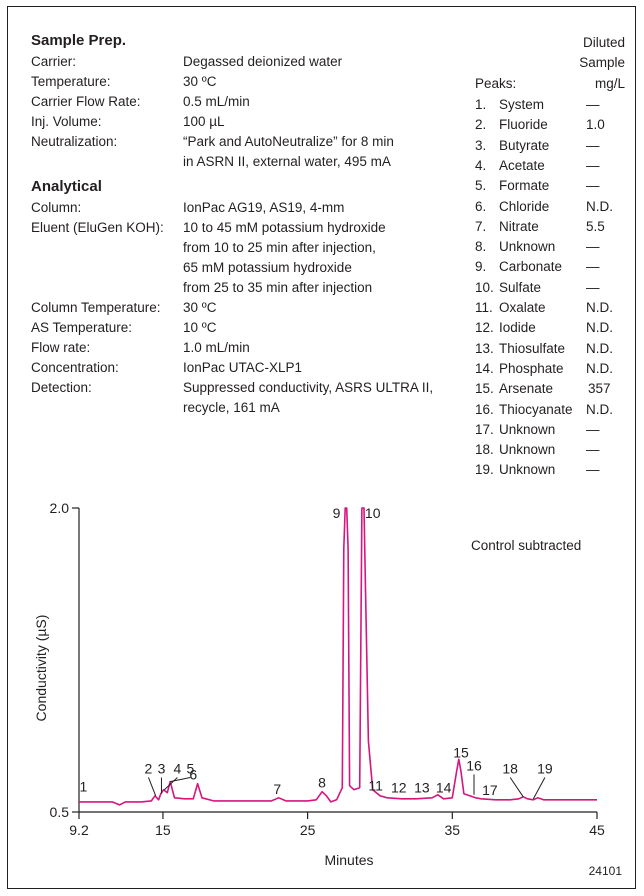  I want to click on peak-label: 15, so click(461, 752).